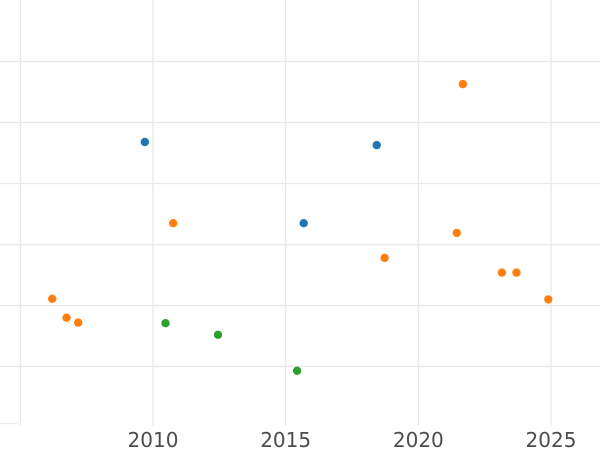 The height and width of the screenshot is (450, 600). What do you see at coordinates (352, 439) in the screenshot?
I see `x-axis-tick-labels: 2010 2015 2020 2025` at bounding box center [352, 439].